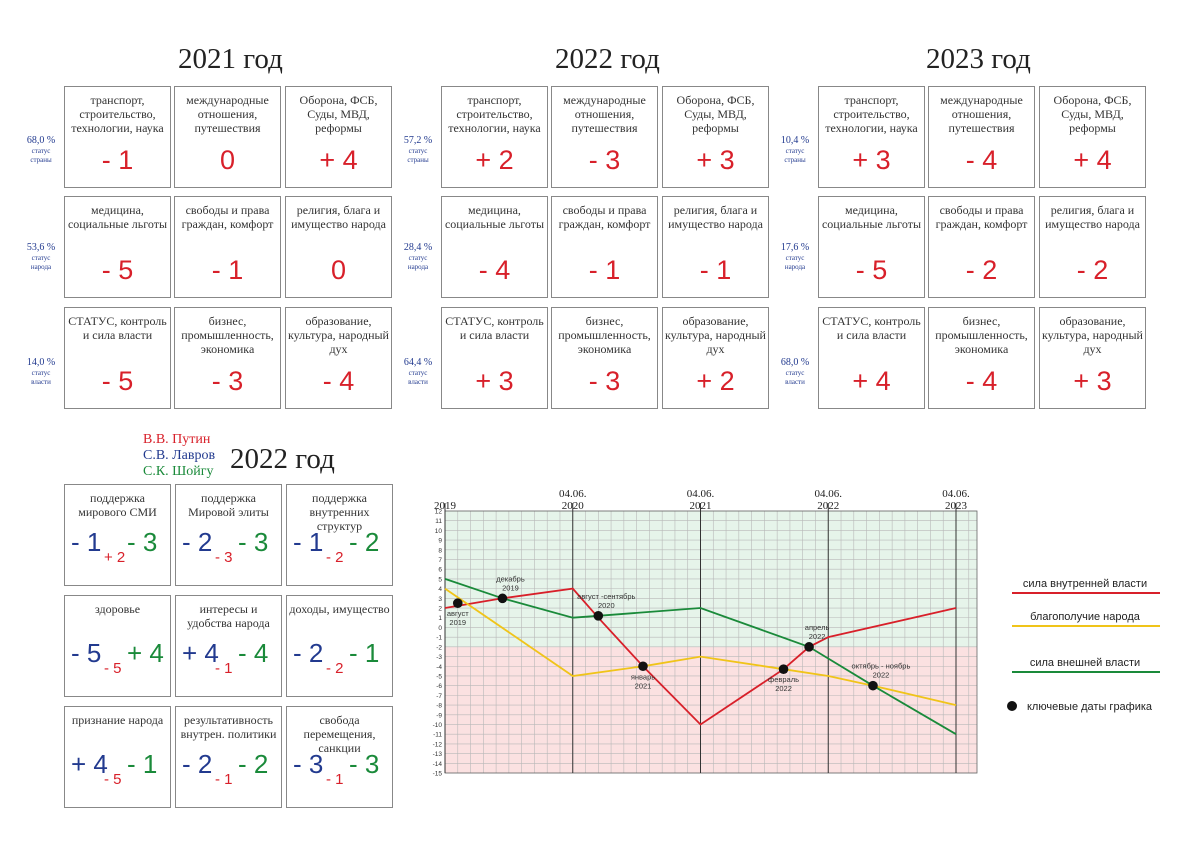 Image resolution: width=1200 pixels, height=849 pixels. I want to click on status-percent-value: 57,2 %, so click(418, 140).